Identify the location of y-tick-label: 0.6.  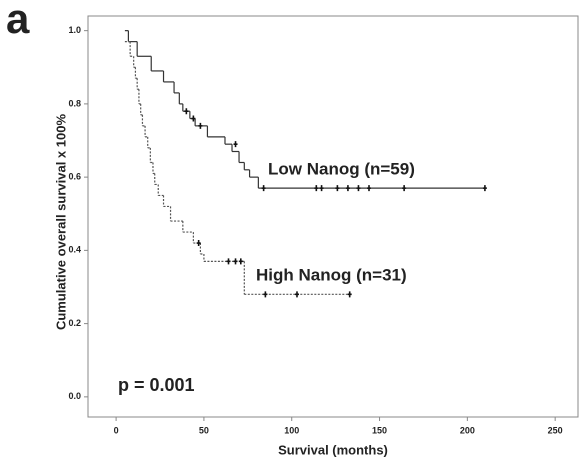
(74, 177).